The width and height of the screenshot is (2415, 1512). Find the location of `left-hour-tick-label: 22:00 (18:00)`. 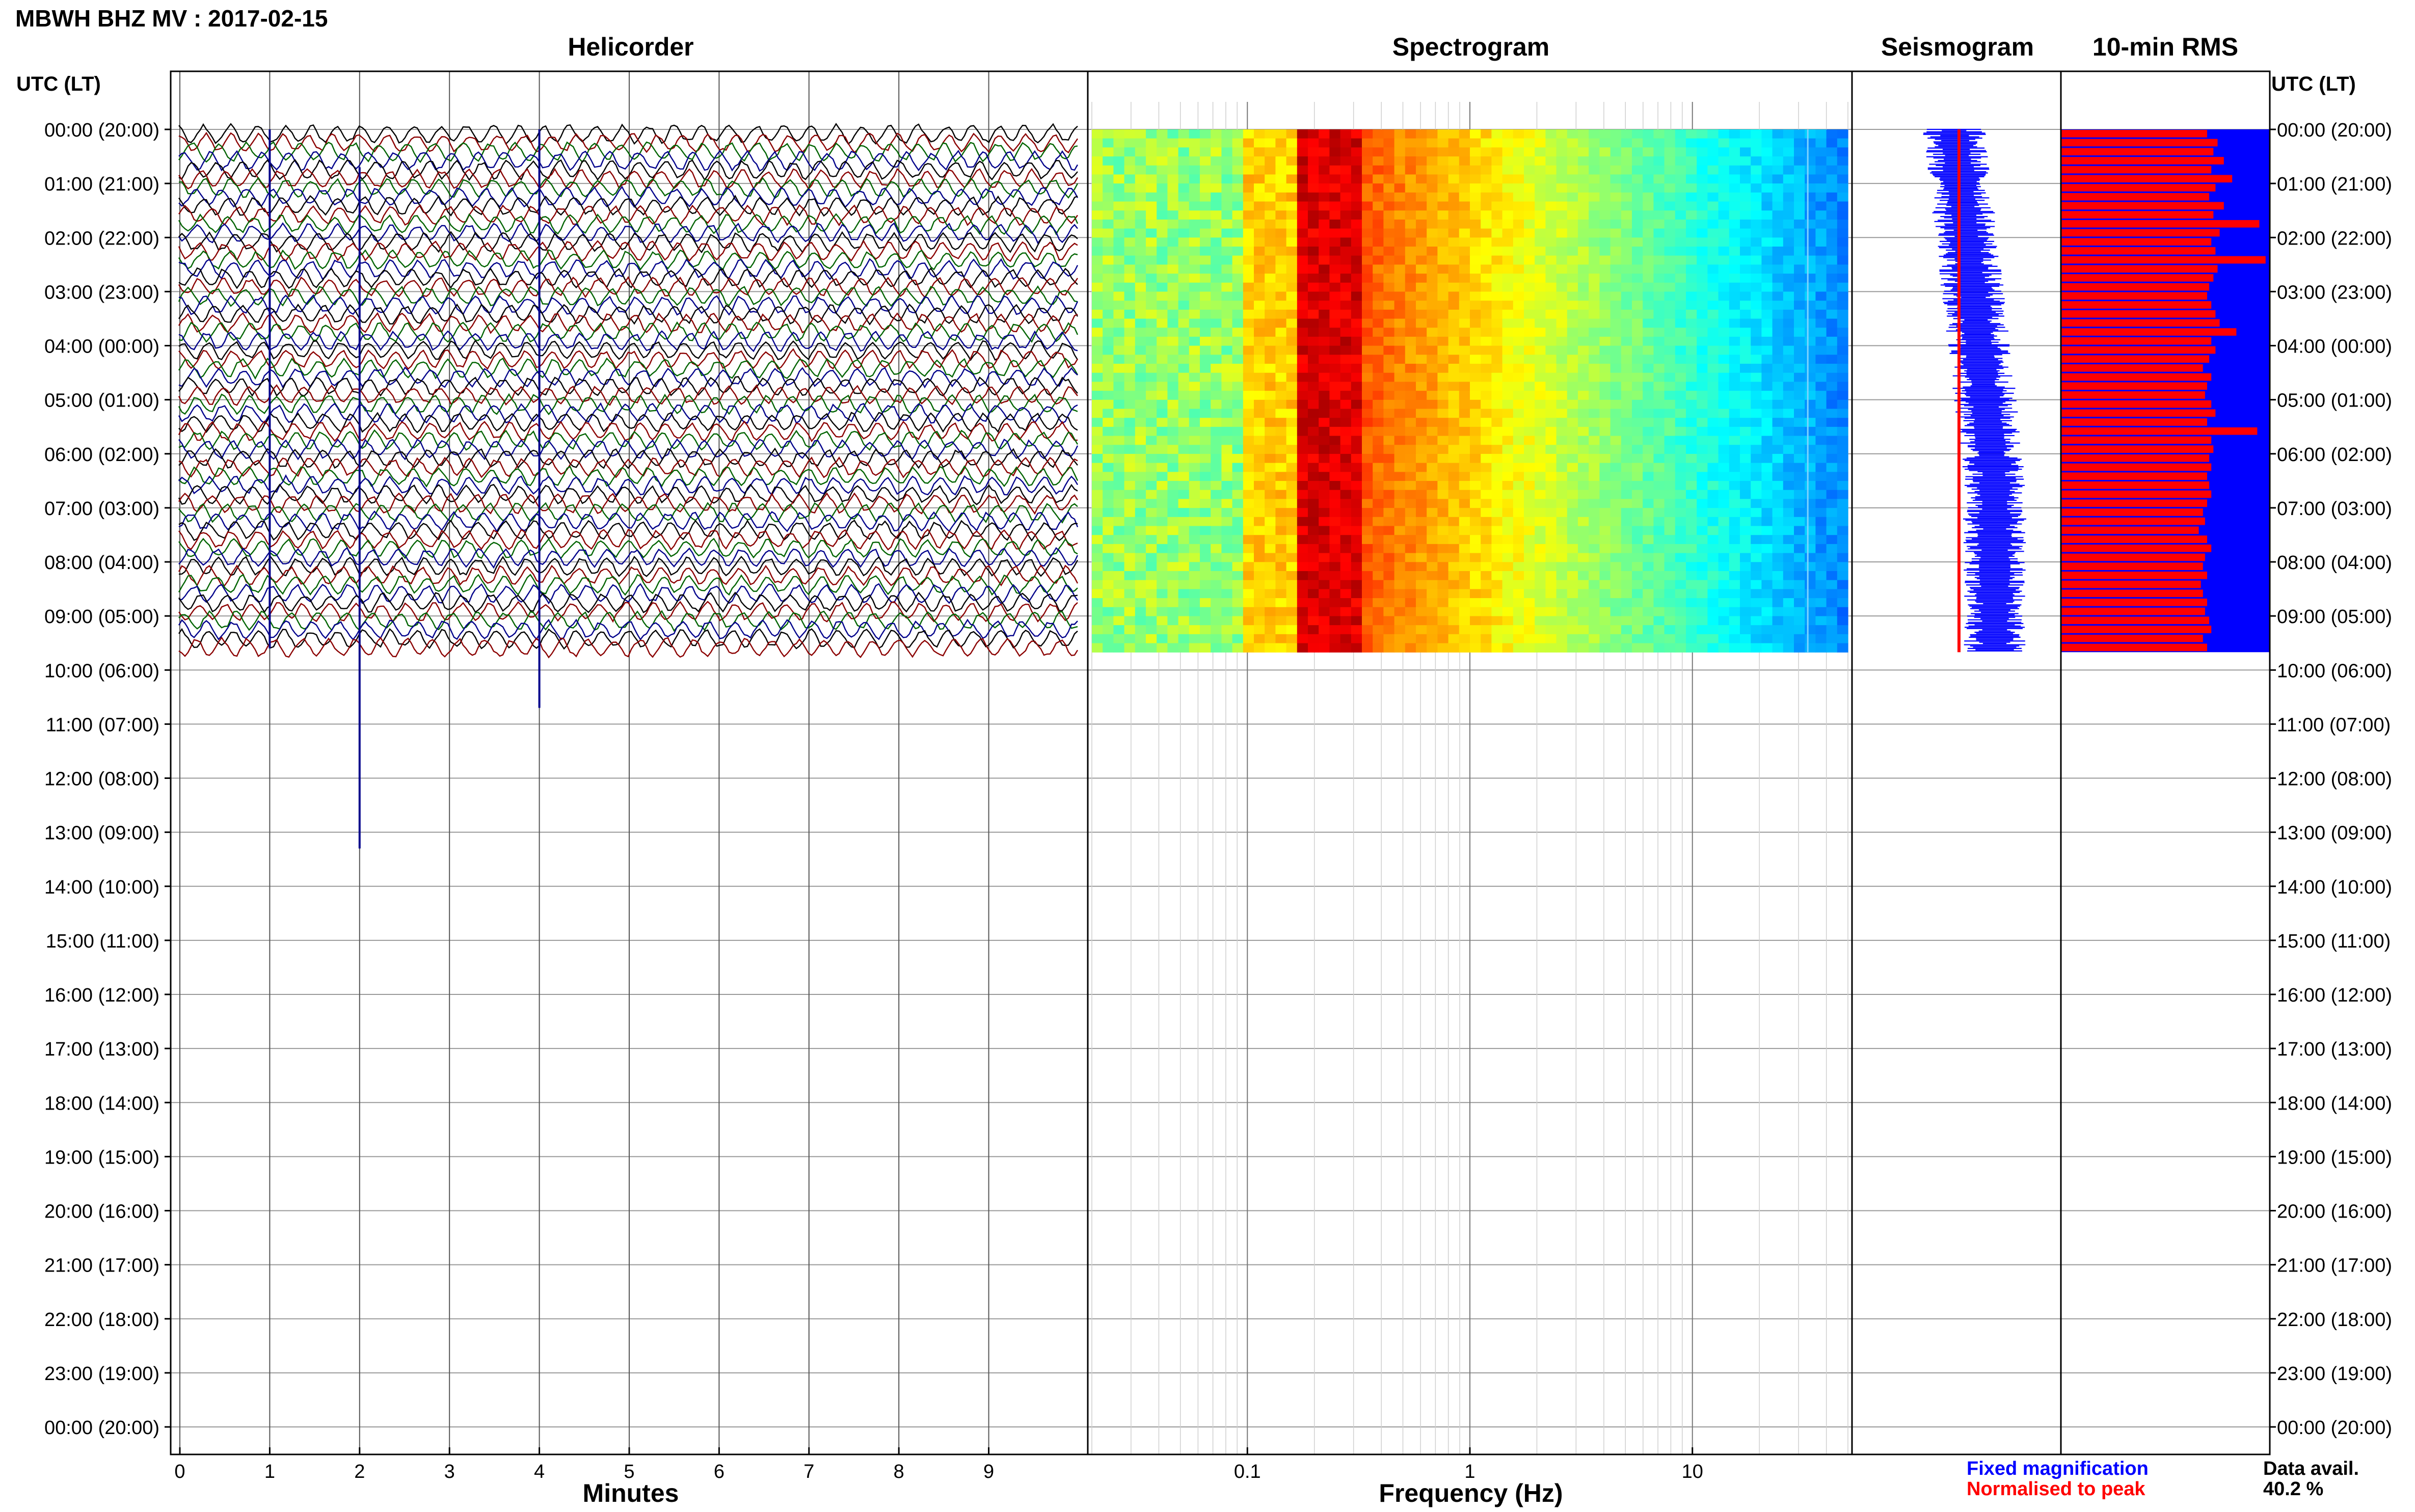

left-hour-tick-label: 22:00 (18:00) is located at coordinates (101, 1320).